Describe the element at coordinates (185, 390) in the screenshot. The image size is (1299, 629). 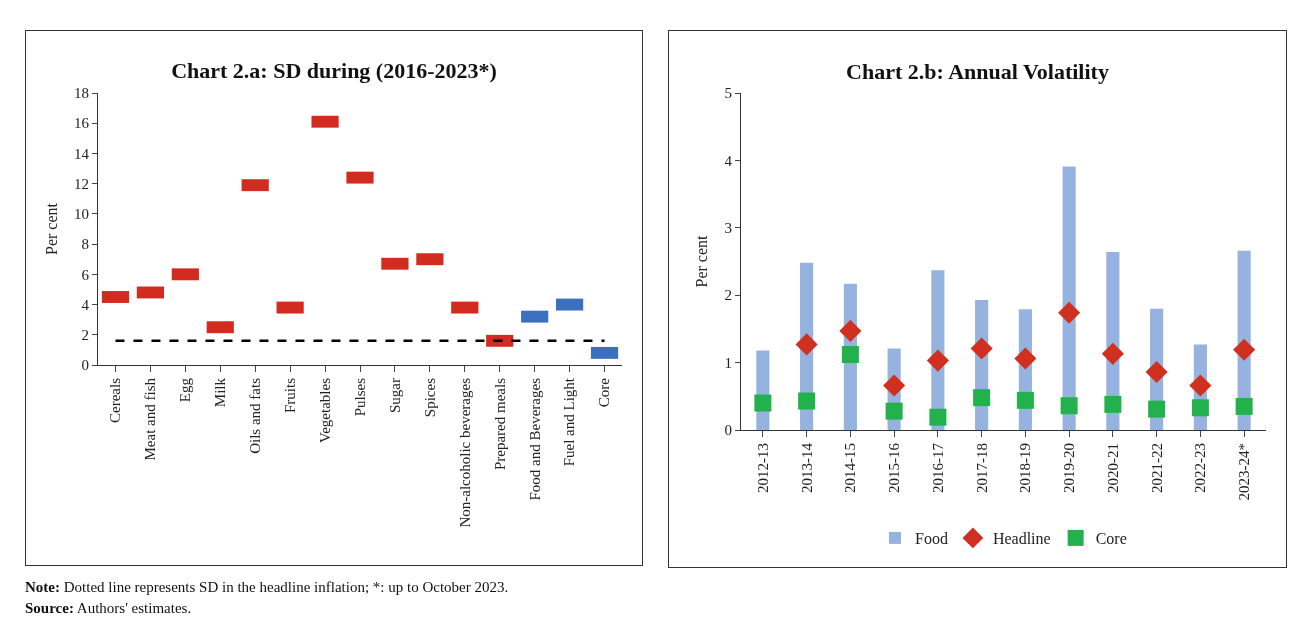
I see `x-tick-label: Egg` at that location.